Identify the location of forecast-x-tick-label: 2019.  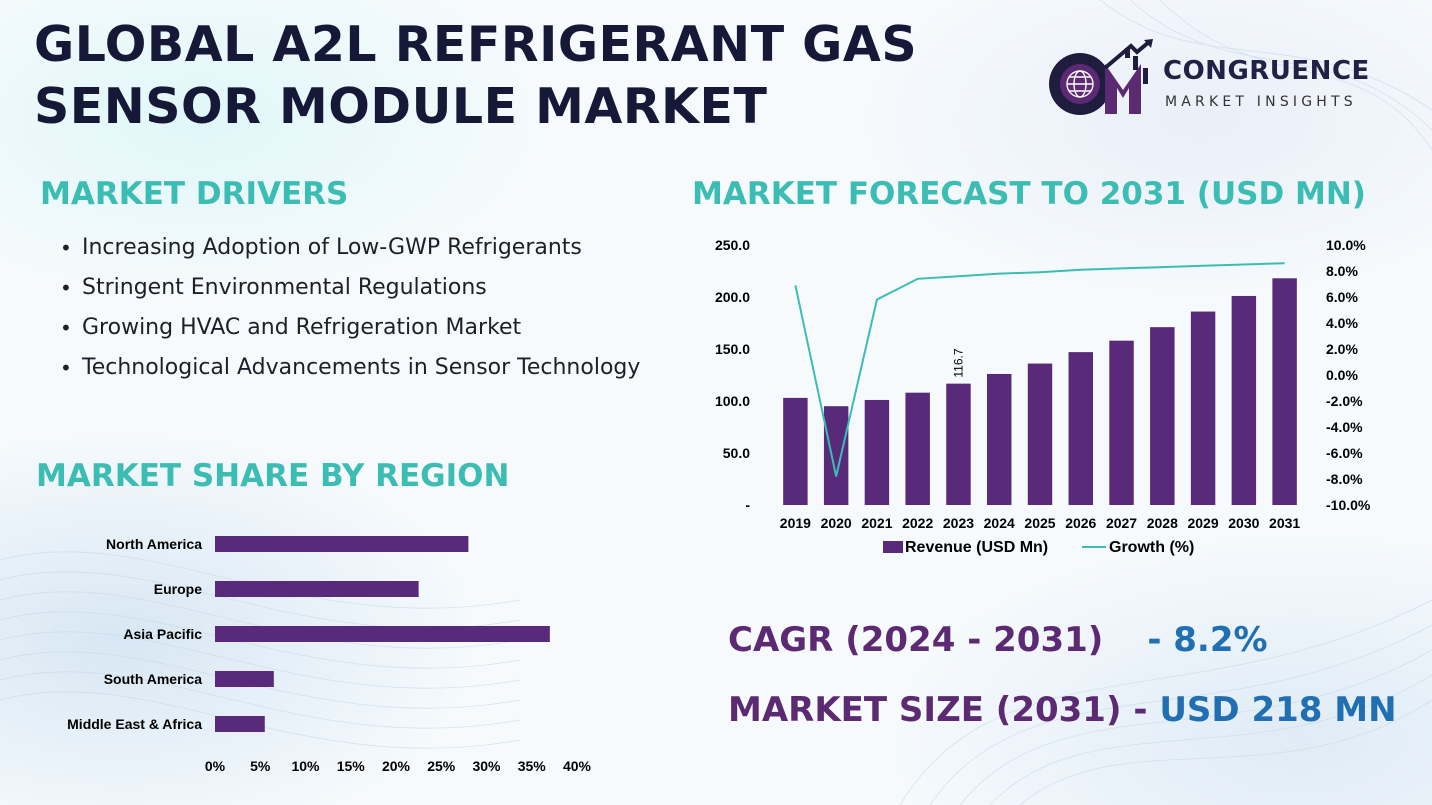
(795, 523).